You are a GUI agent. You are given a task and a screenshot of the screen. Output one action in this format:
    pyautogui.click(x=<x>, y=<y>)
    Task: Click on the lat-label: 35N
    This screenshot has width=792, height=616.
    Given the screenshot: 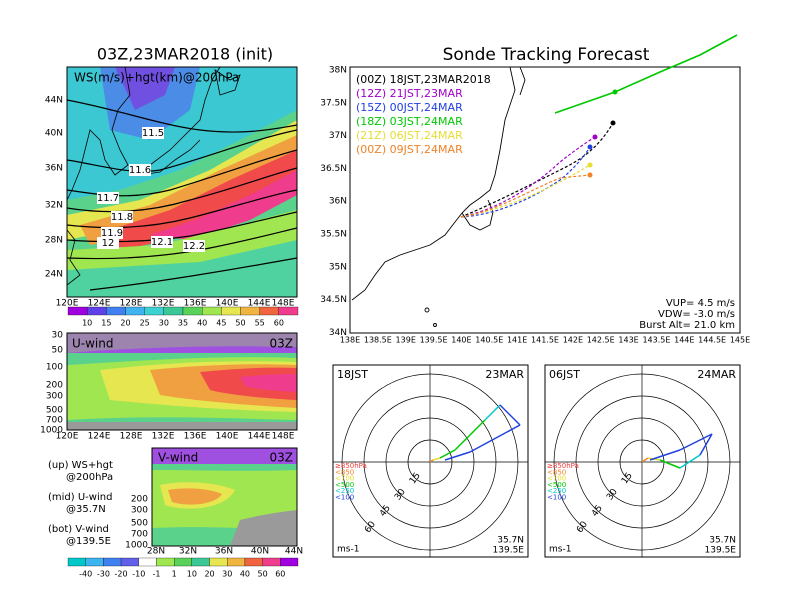 What is the action you would take?
    pyautogui.click(x=338, y=267)
    